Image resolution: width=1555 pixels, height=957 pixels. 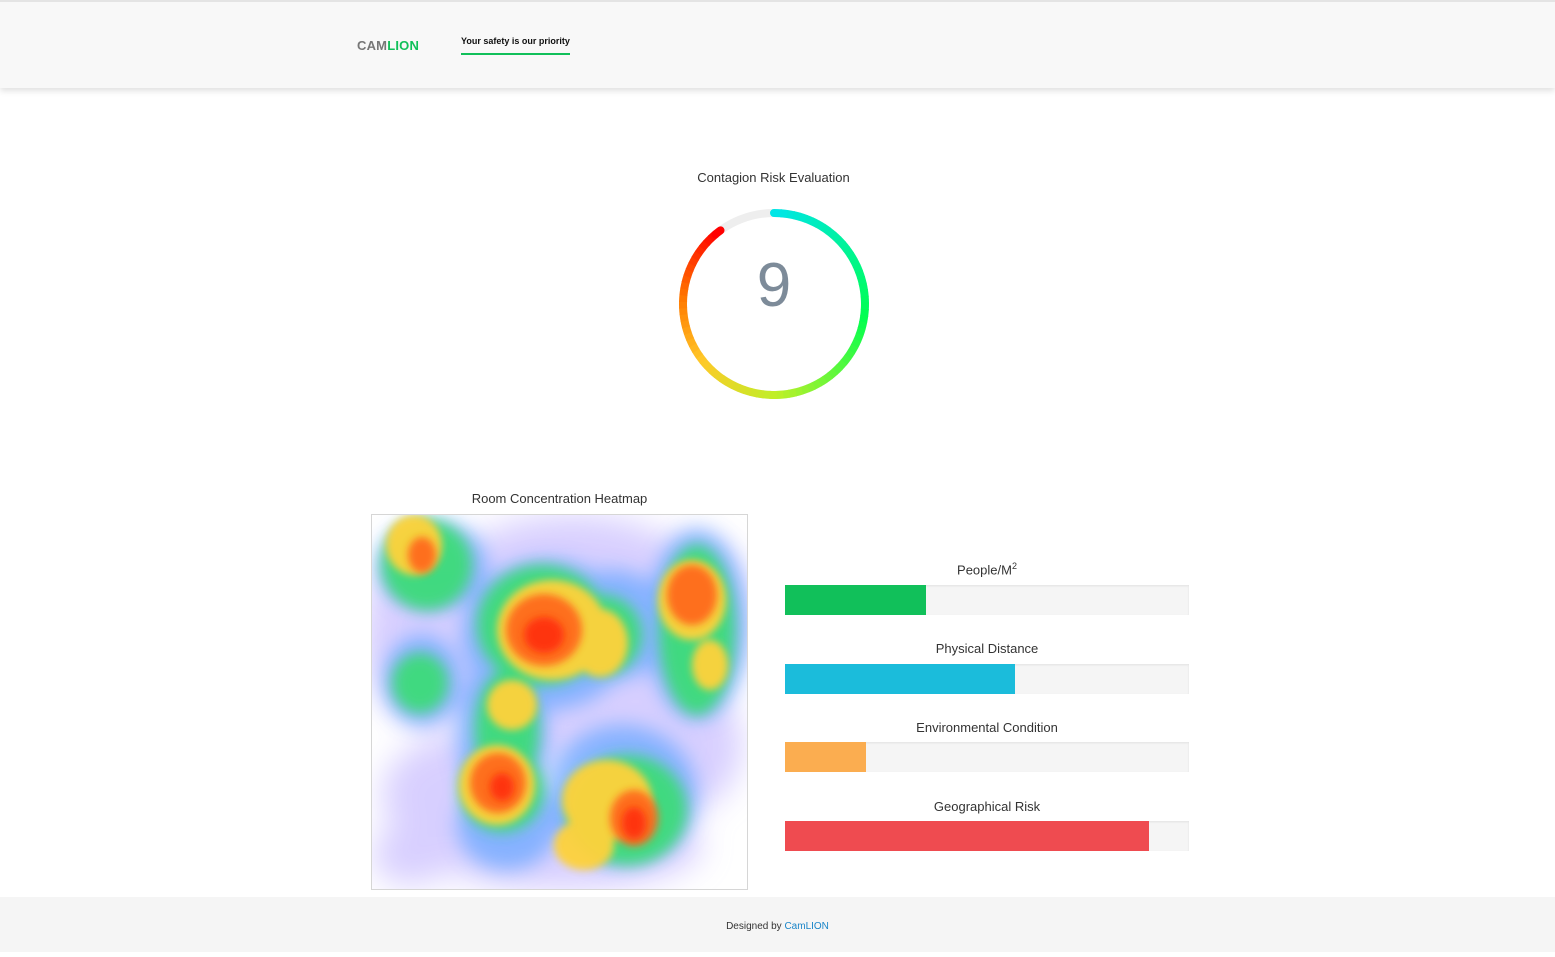 What do you see at coordinates (372, 45) in the screenshot?
I see `brand-part-cam: CAM` at bounding box center [372, 45].